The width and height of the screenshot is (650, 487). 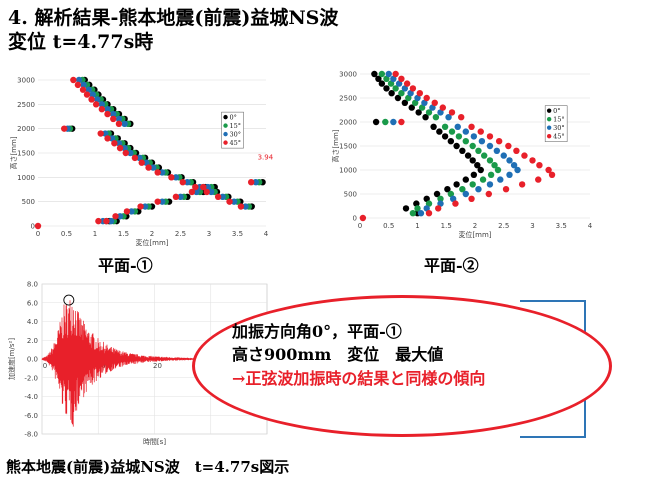 What do you see at coordinates (33, 227) in the screenshot?
I see `y-tick-label: 0` at bounding box center [33, 227].